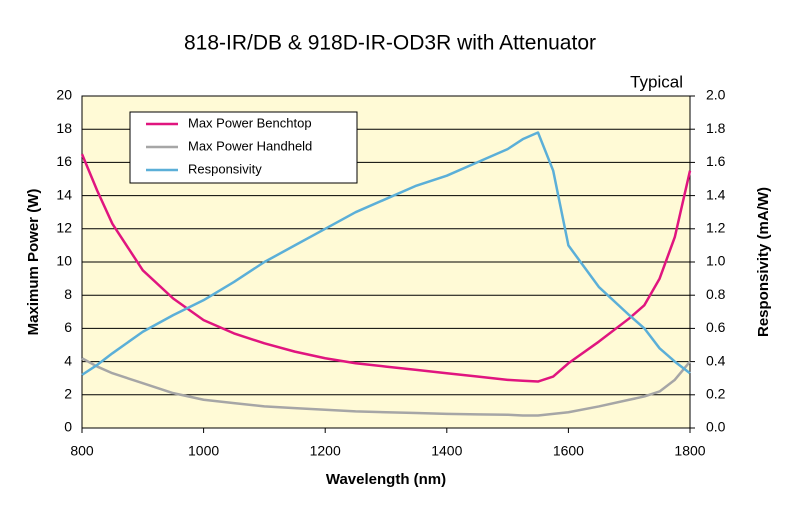 Image resolution: width=800 pixels, height=506 pixels. I want to click on y-tick-label: 6, so click(68, 327).